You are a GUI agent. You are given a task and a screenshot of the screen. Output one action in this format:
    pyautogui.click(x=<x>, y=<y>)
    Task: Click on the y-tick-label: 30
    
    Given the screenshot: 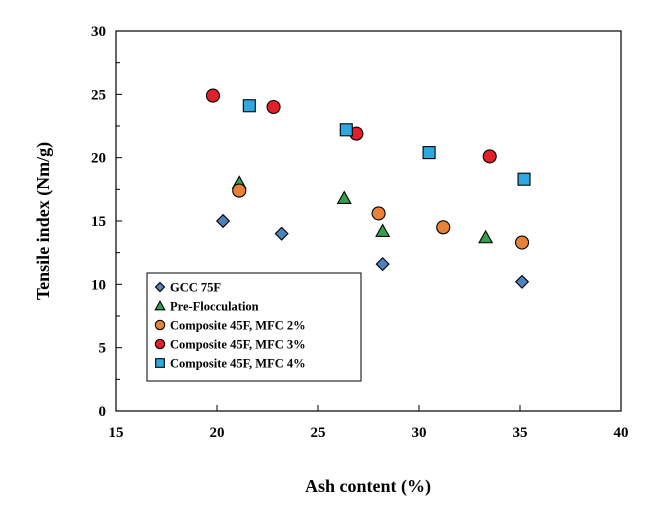 What is the action you would take?
    pyautogui.click(x=98, y=32)
    